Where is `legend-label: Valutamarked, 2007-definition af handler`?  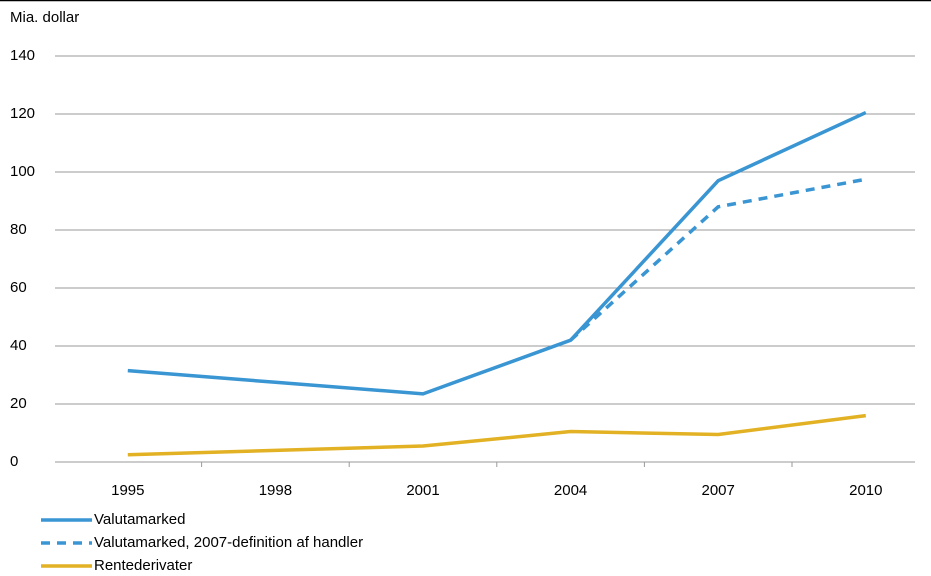 legend-label: Valutamarked, 2007-definition af handler is located at coordinates (228, 542).